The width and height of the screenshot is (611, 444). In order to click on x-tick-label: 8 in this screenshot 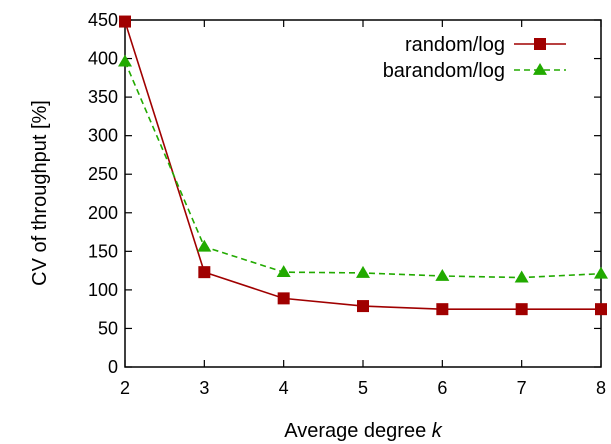, I will do `click(601, 388)`.